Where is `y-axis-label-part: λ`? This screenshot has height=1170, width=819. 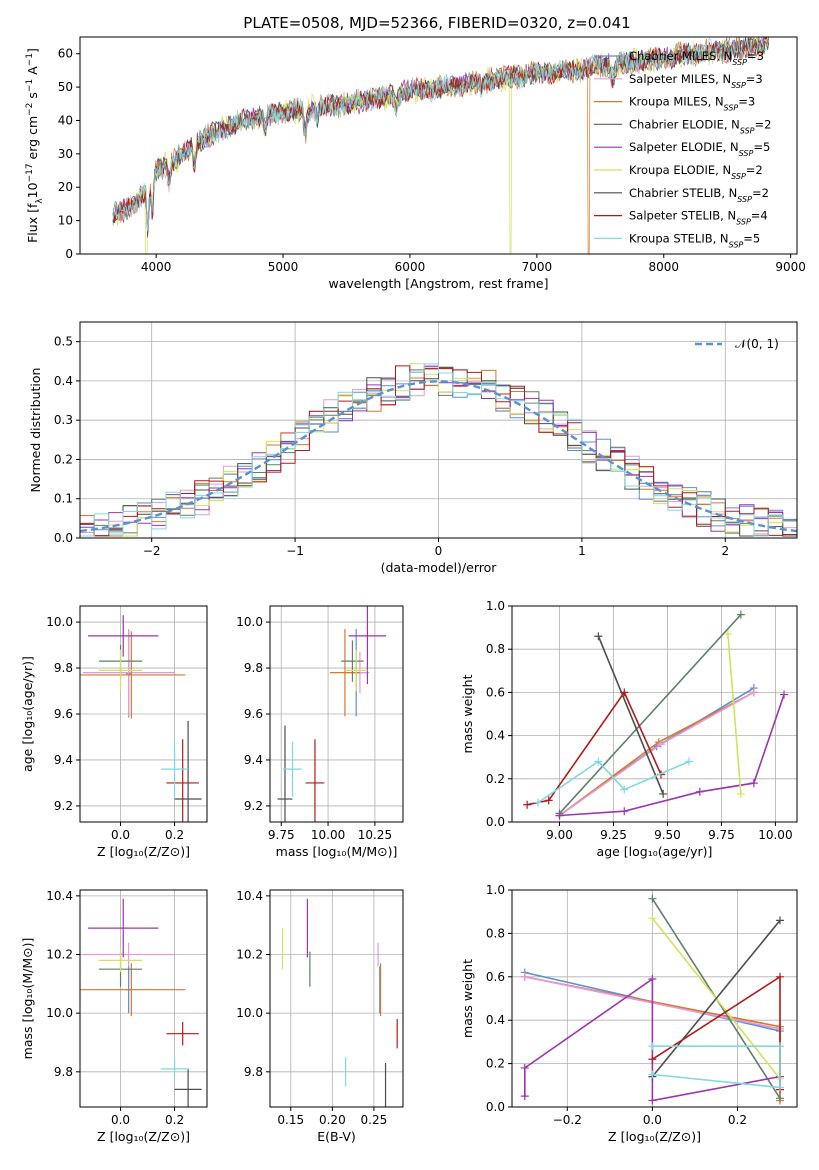 y-axis-label-part: λ is located at coordinates (40, 201).